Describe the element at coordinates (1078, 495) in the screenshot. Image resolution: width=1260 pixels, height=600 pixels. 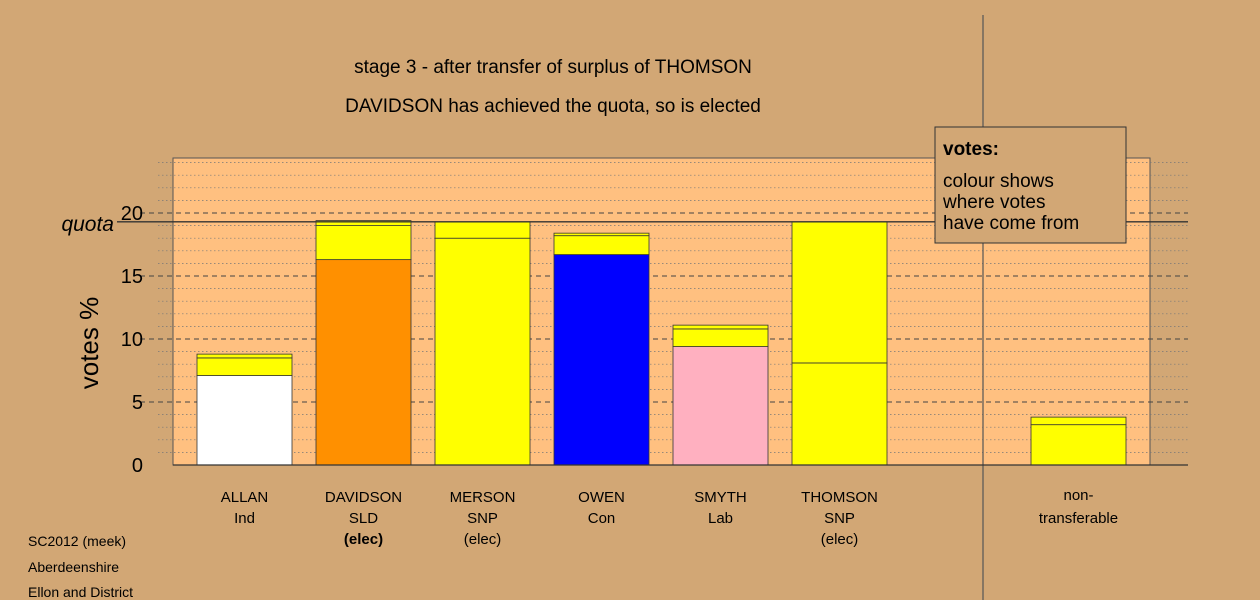
I see `nontransferable-label: non-` at that location.